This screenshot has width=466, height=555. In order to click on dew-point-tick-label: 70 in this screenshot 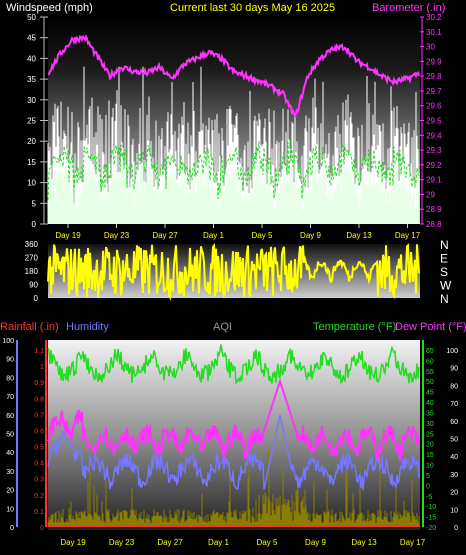, I will do `click(454, 404)`.